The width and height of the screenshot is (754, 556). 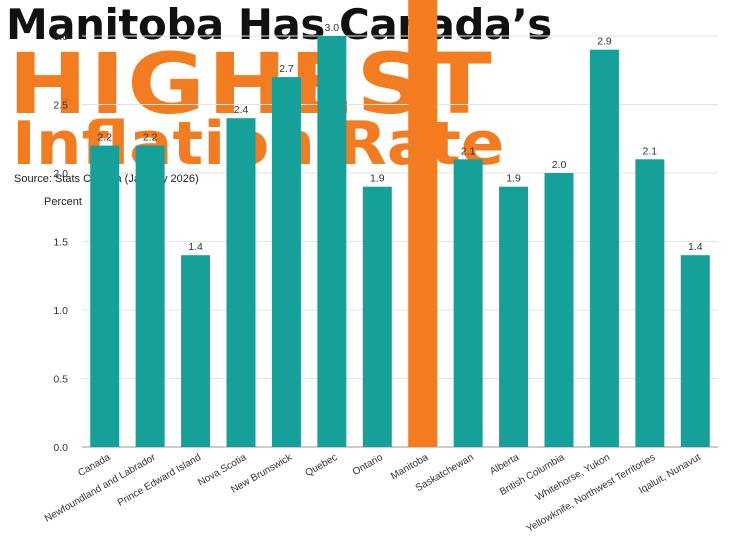 What do you see at coordinates (94, 465) in the screenshot?
I see `x-tick-label: Canada` at bounding box center [94, 465].